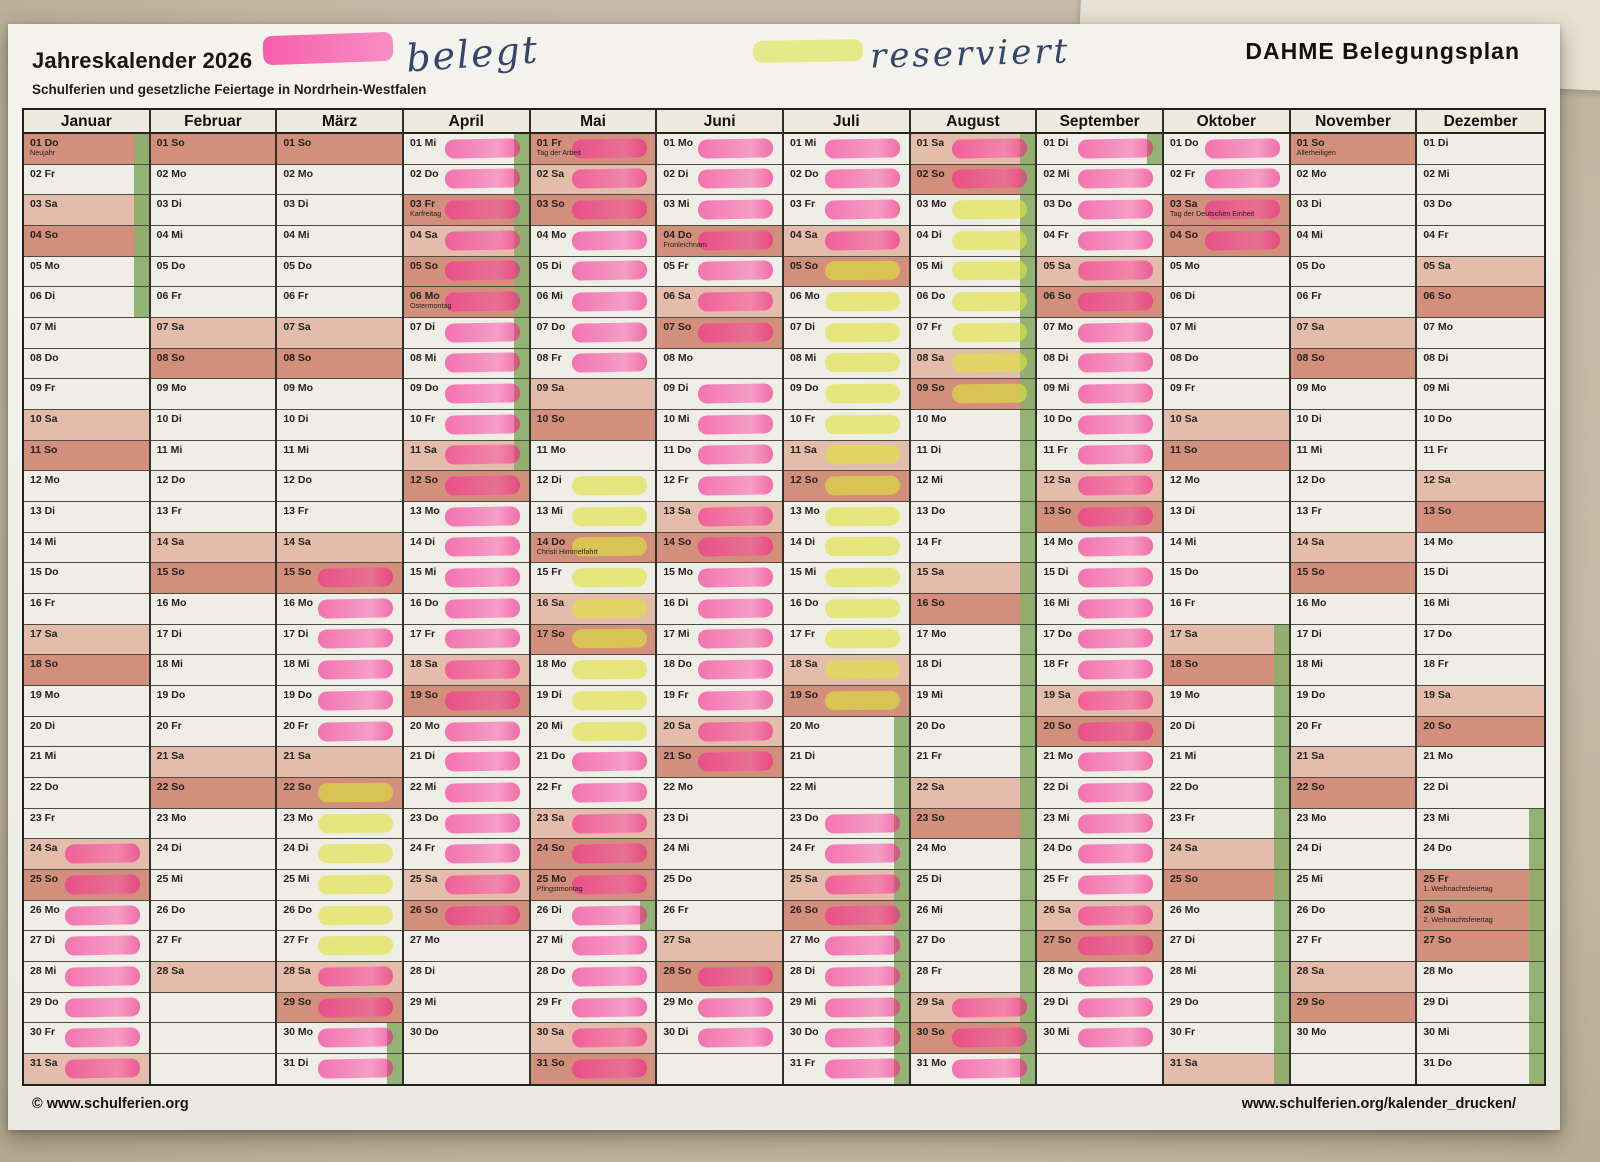 This screenshot has height=1162, width=1600. I want to click on day-cell: 27 Sa, so click(719, 947).